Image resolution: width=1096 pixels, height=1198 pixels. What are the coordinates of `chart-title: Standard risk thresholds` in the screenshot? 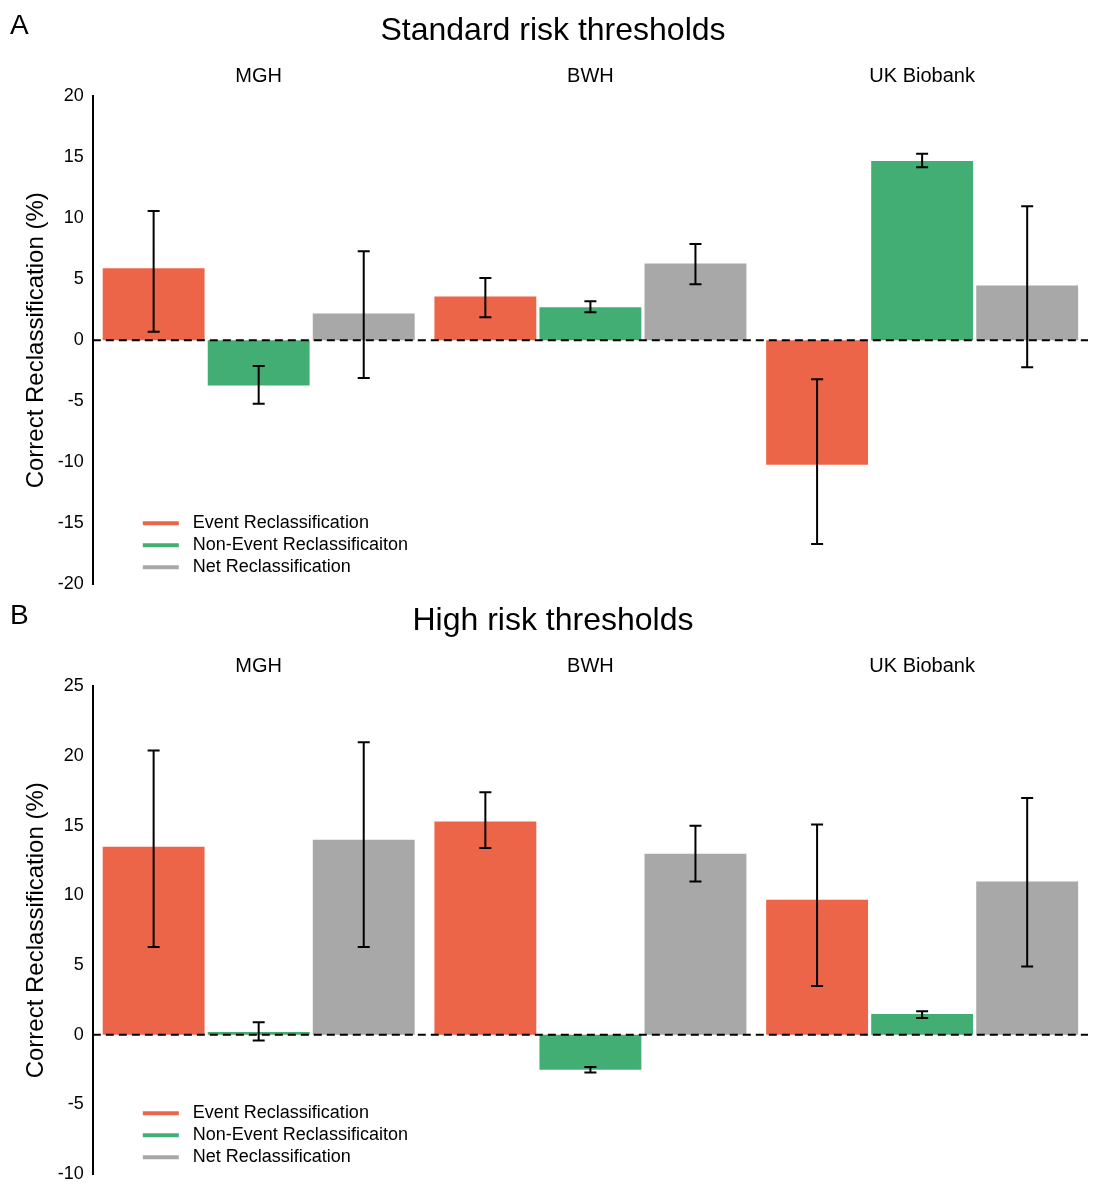 It's located at (553, 29).